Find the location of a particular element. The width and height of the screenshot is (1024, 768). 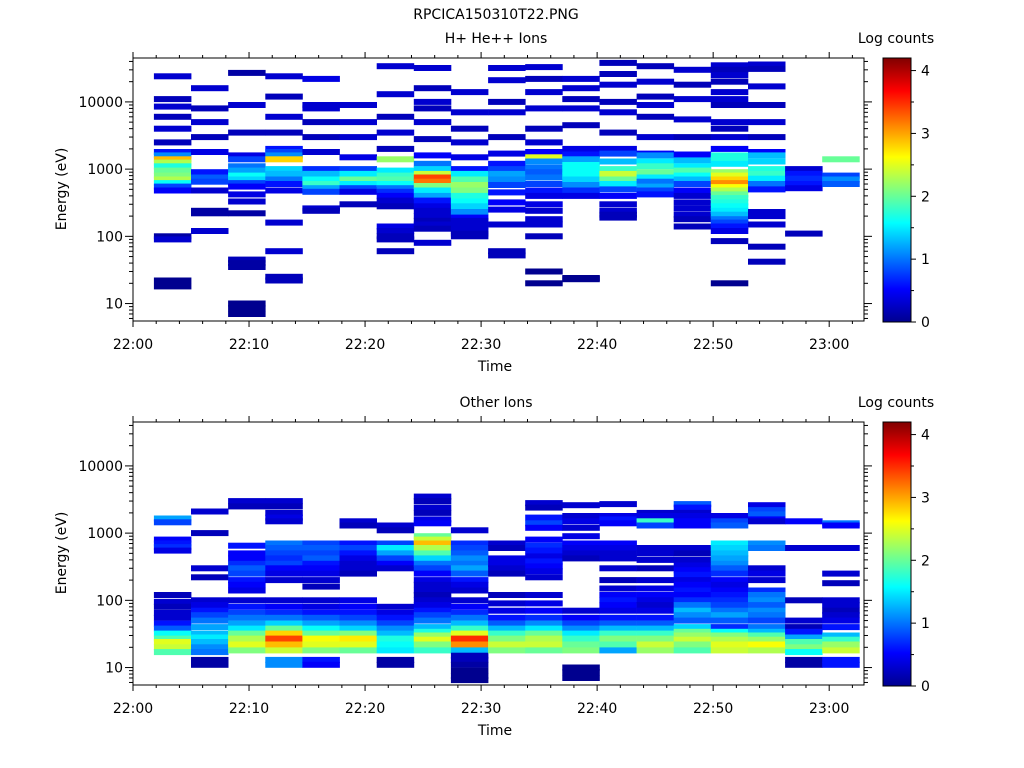

x-tick-label: 22:20 is located at coordinates (365, 345).